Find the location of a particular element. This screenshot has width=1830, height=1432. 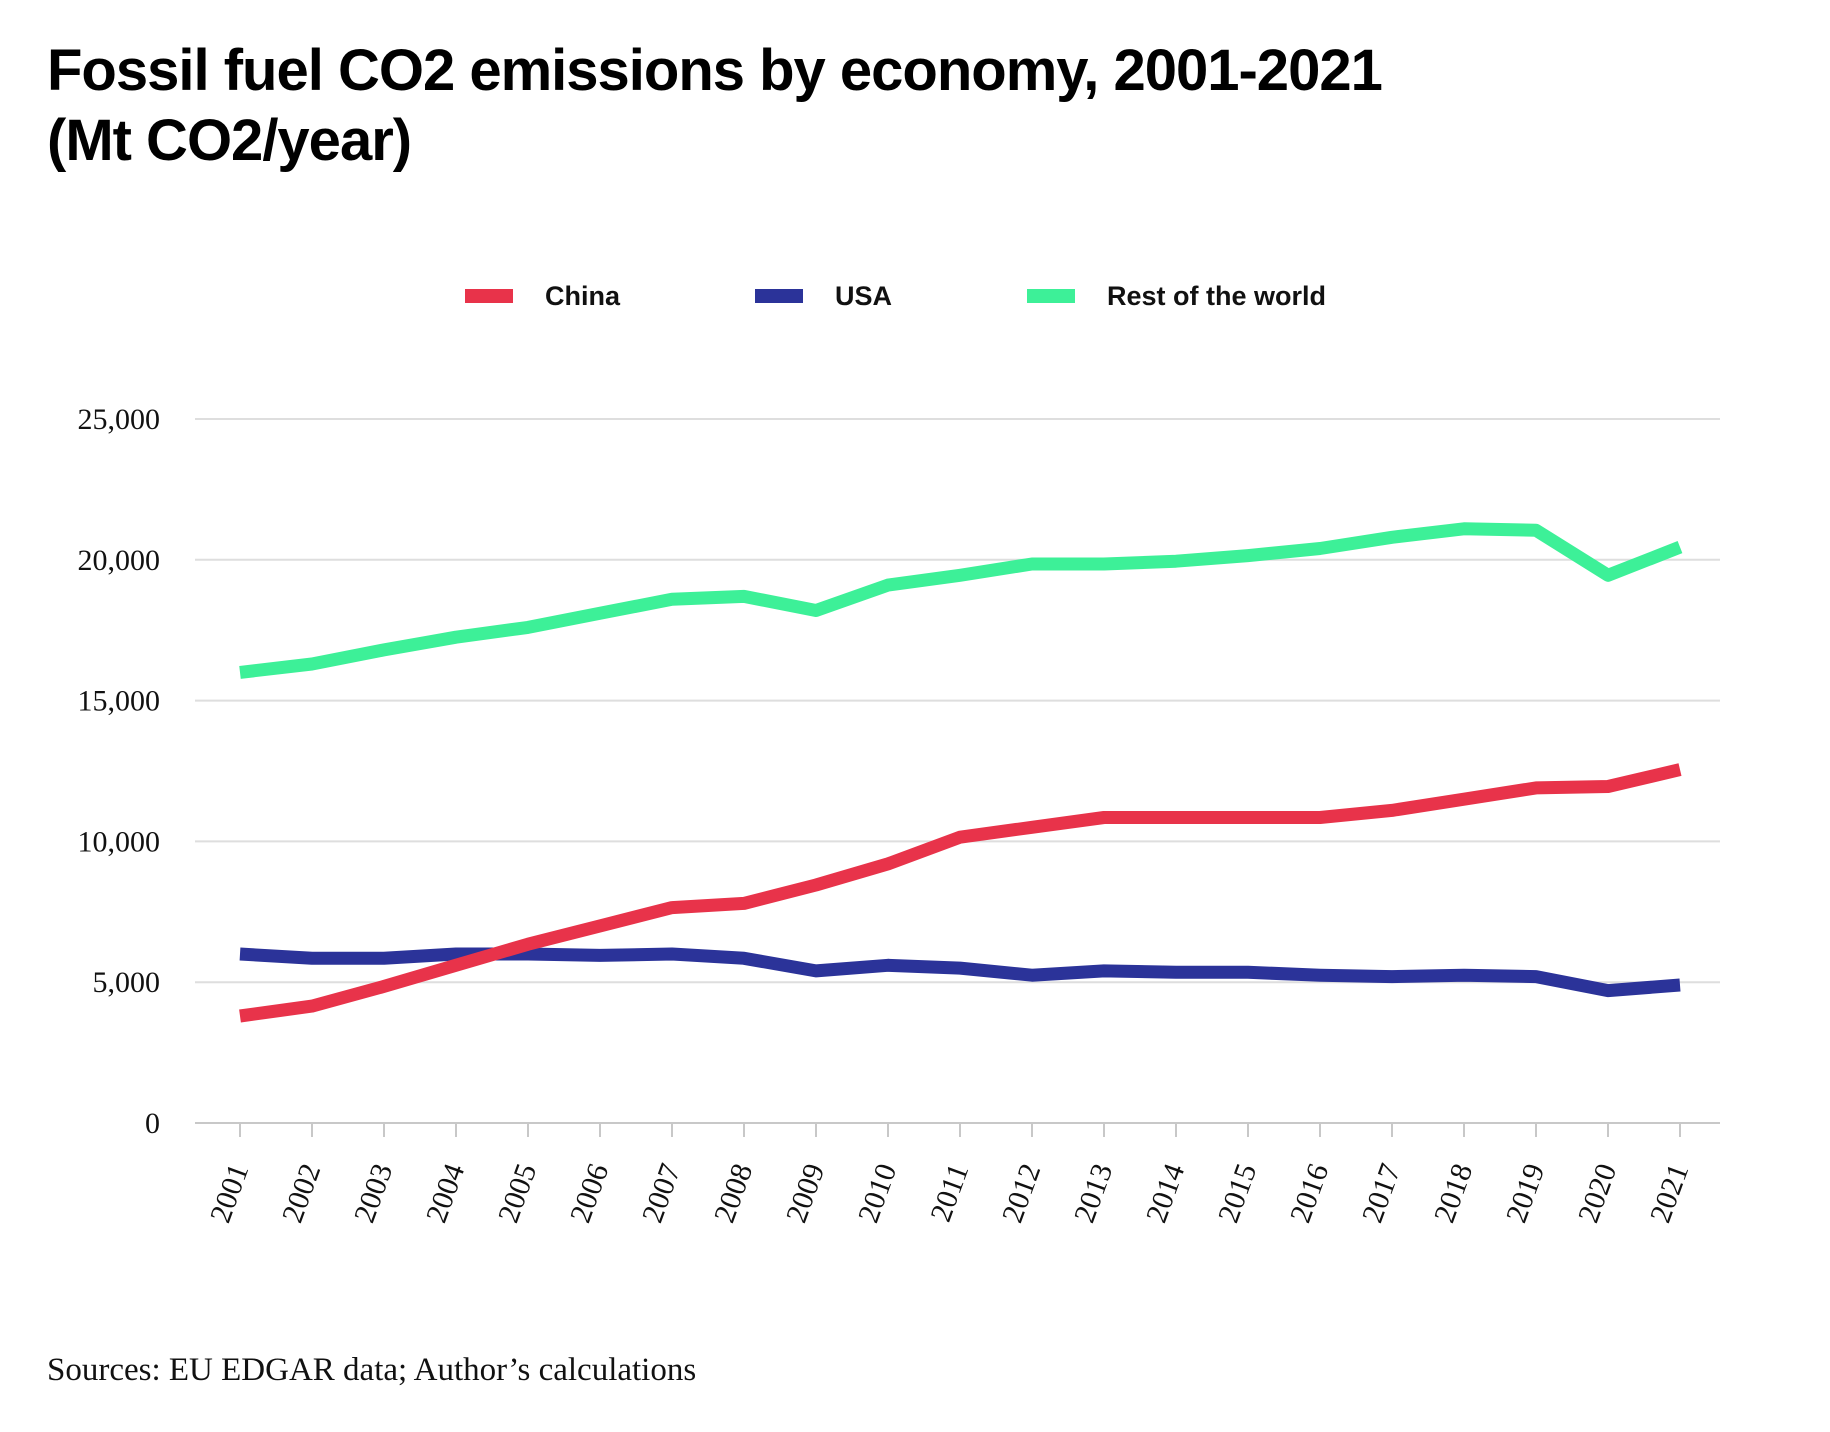

x-tick-label: 2016 is located at coordinates (1310, 1193).